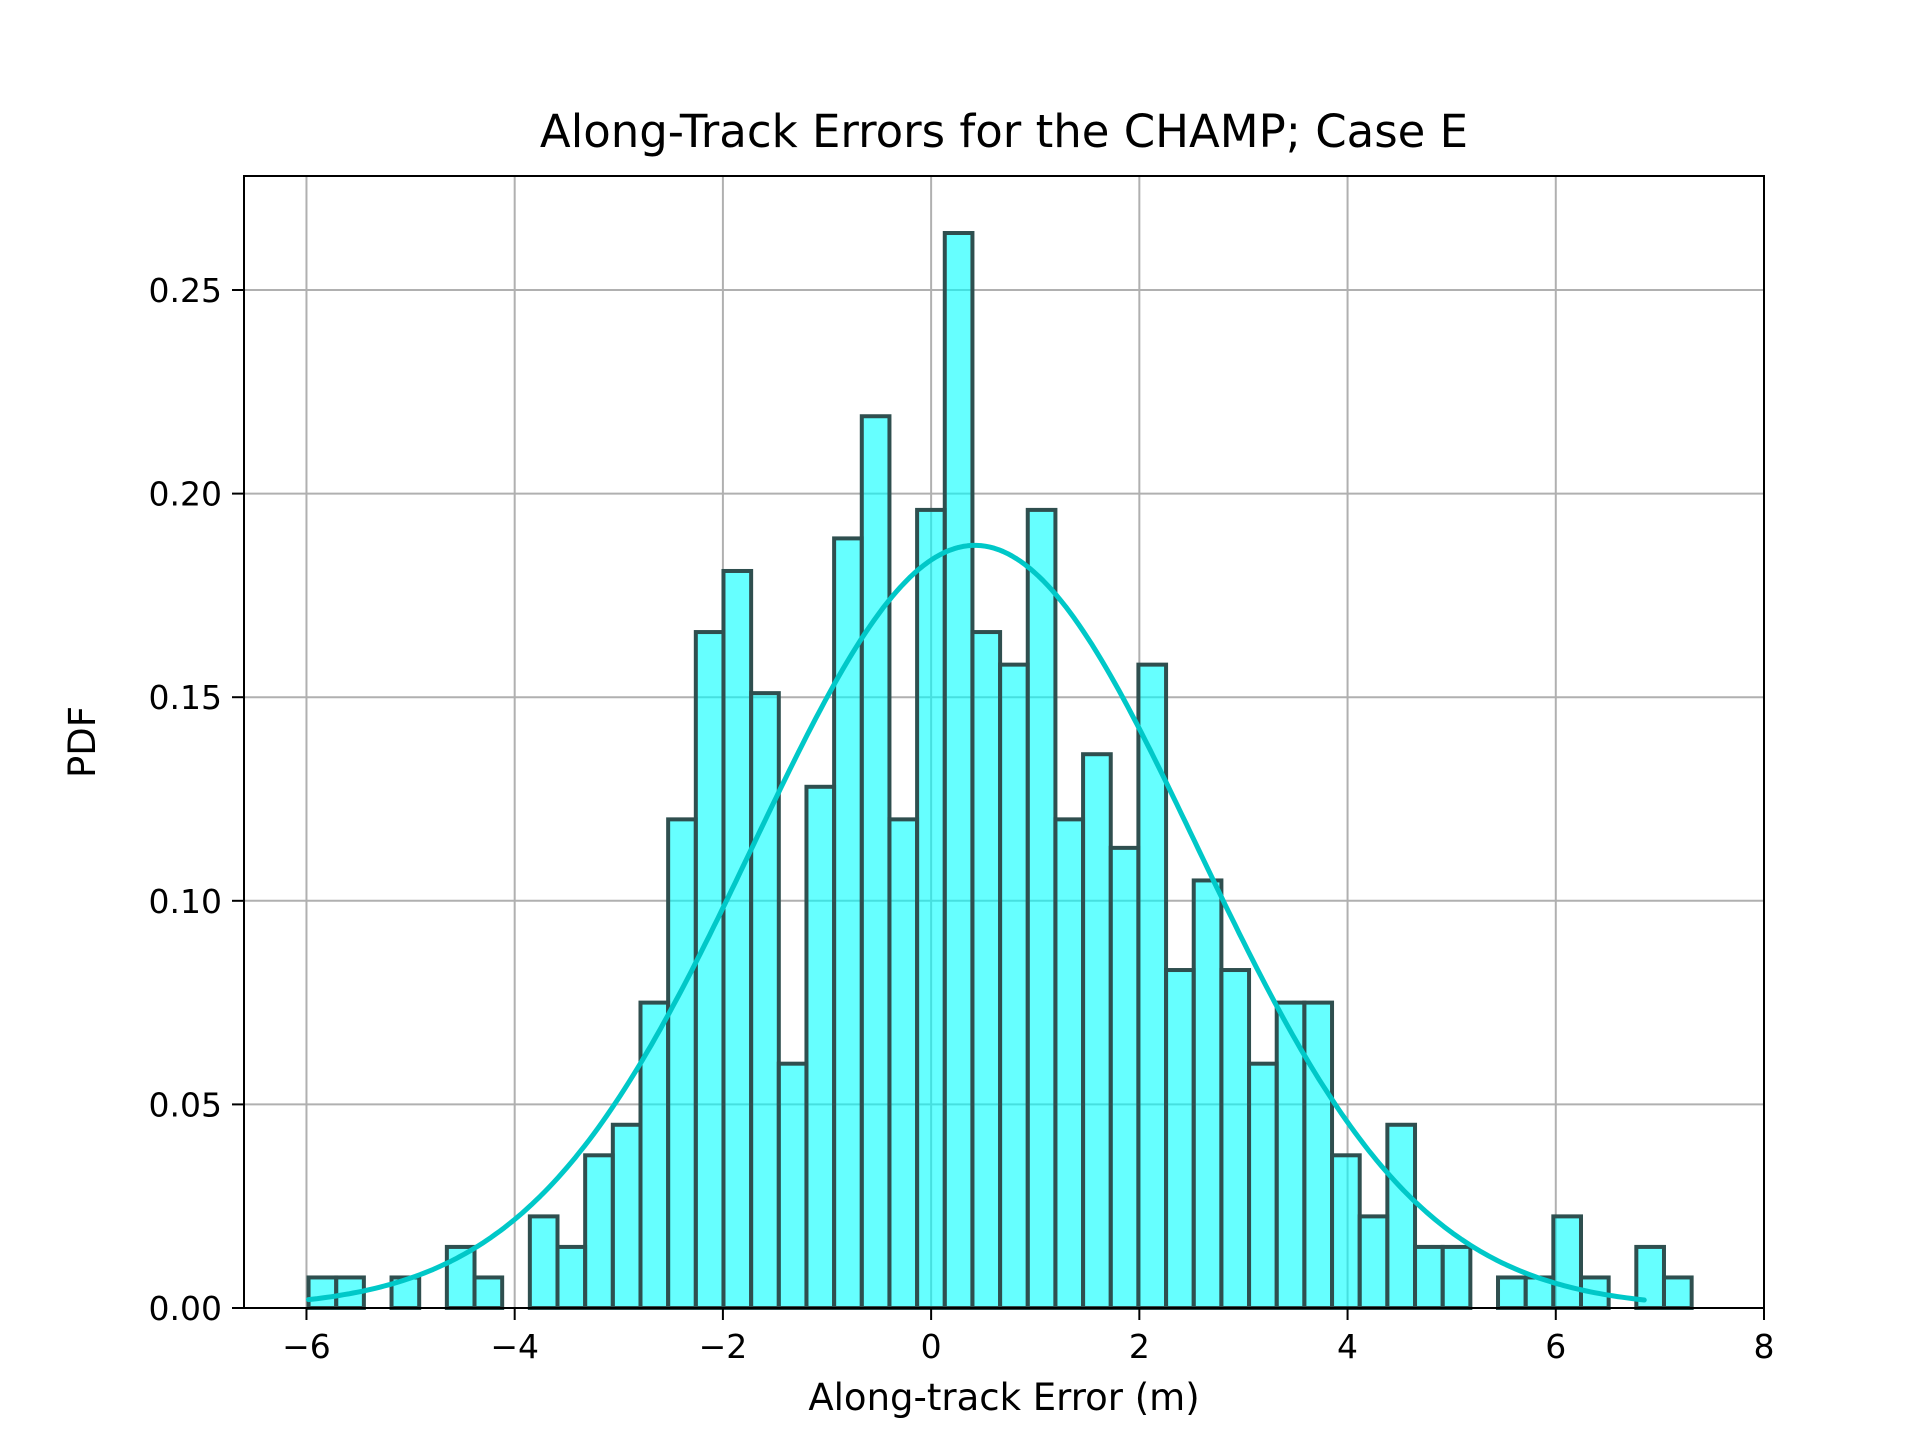 The image size is (1920, 1440). Describe the element at coordinates (1347, 1346) in the screenshot. I see `x-tick-label: 4` at that location.